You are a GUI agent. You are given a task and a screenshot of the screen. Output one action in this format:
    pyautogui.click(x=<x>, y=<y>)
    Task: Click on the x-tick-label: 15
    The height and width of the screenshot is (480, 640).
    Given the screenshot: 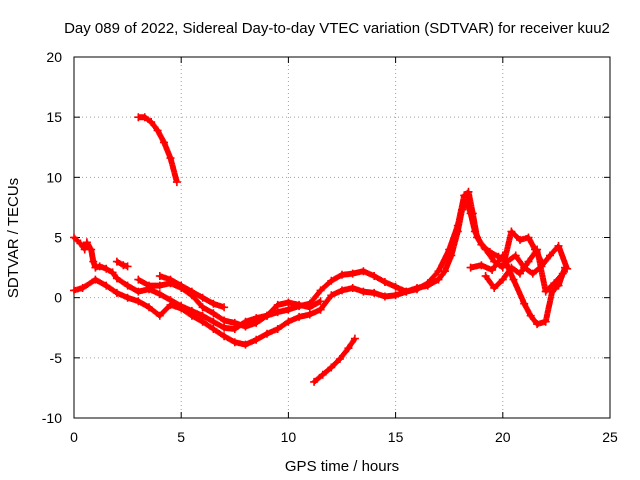 What is the action you would take?
    pyautogui.click(x=396, y=437)
    